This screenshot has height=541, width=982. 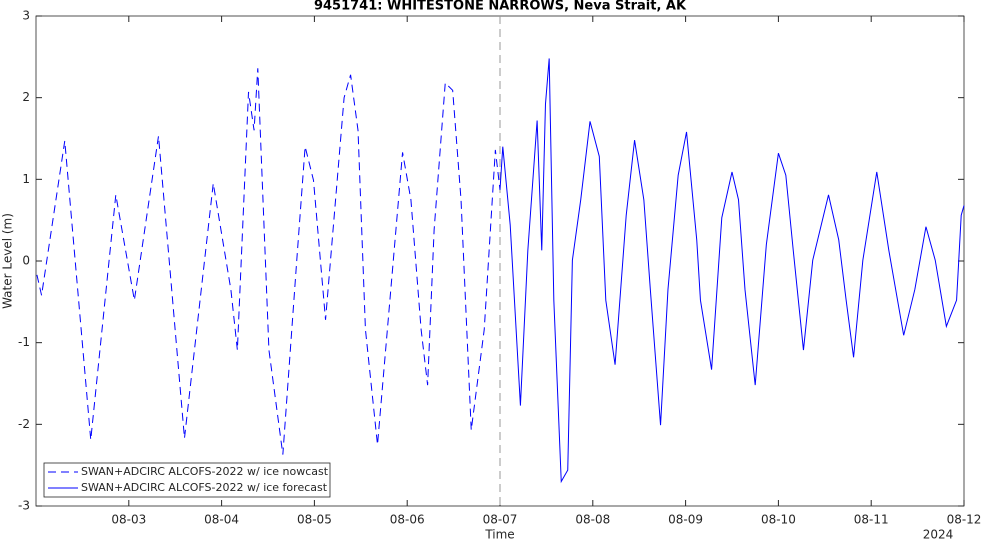 What do you see at coordinates (685, 520) in the screenshot?
I see `x-tick-label: 08-09` at bounding box center [685, 520].